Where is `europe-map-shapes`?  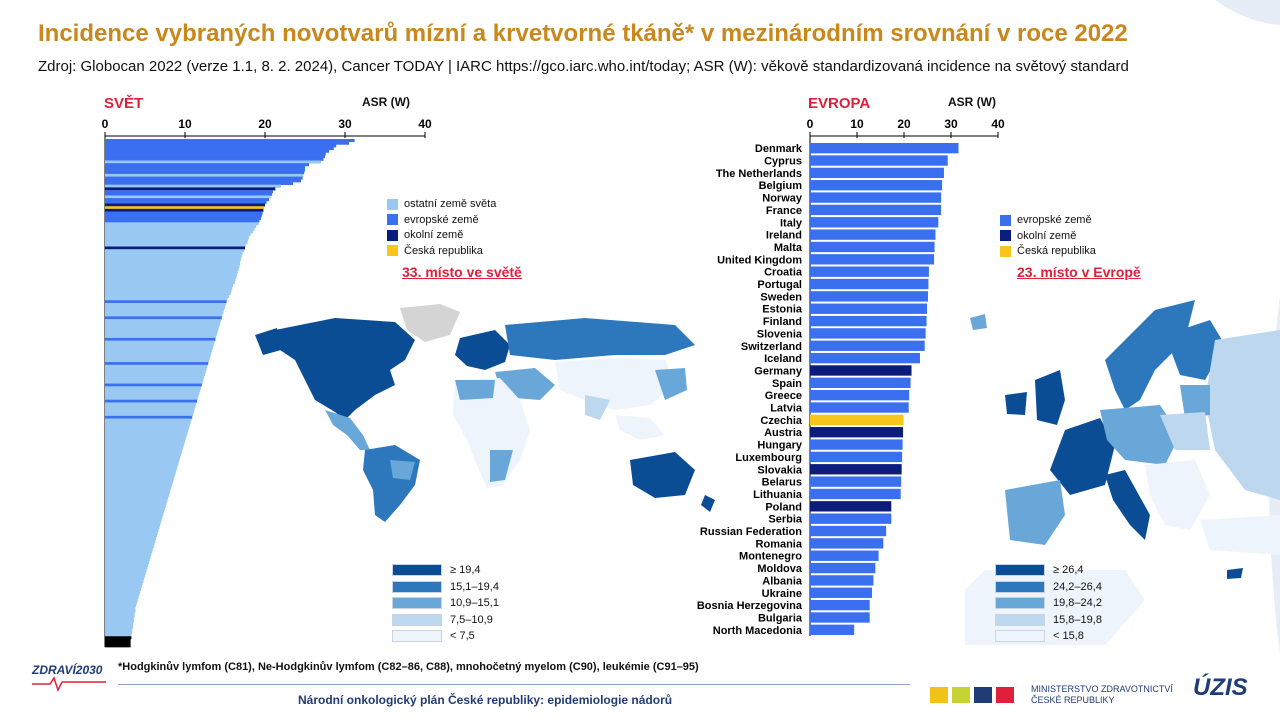
europe-map-shapes is located at coordinates (1122, 472).